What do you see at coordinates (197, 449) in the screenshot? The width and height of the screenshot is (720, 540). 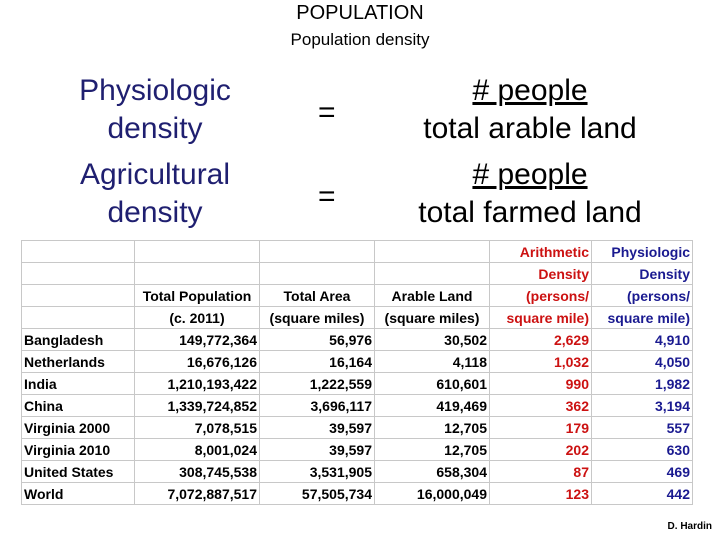 I see `table-cell: 8,001,024` at bounding box center [197, 449].